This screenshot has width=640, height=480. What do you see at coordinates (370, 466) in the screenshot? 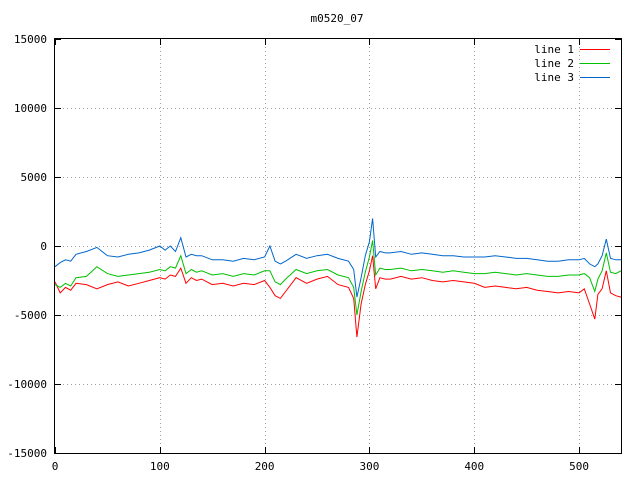
I see `x-tick-label: 300` at bounding box center [370, 466].